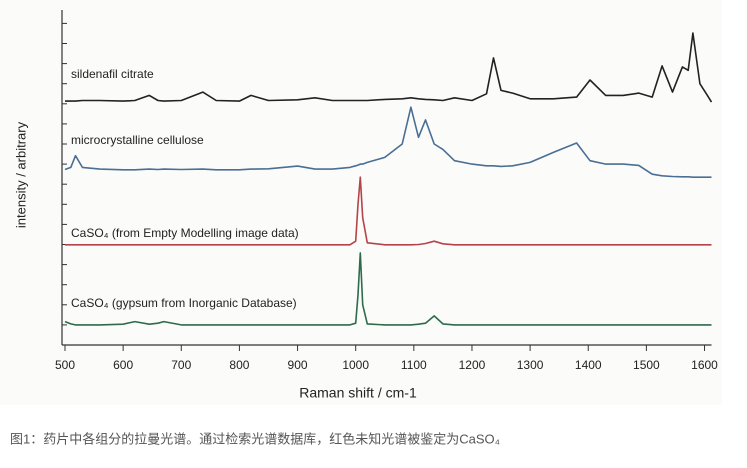  What do you see at coordinates (472, 365) in the screenshot?
I see `x-tick-label: 1200` at bounding box center [472, 365].